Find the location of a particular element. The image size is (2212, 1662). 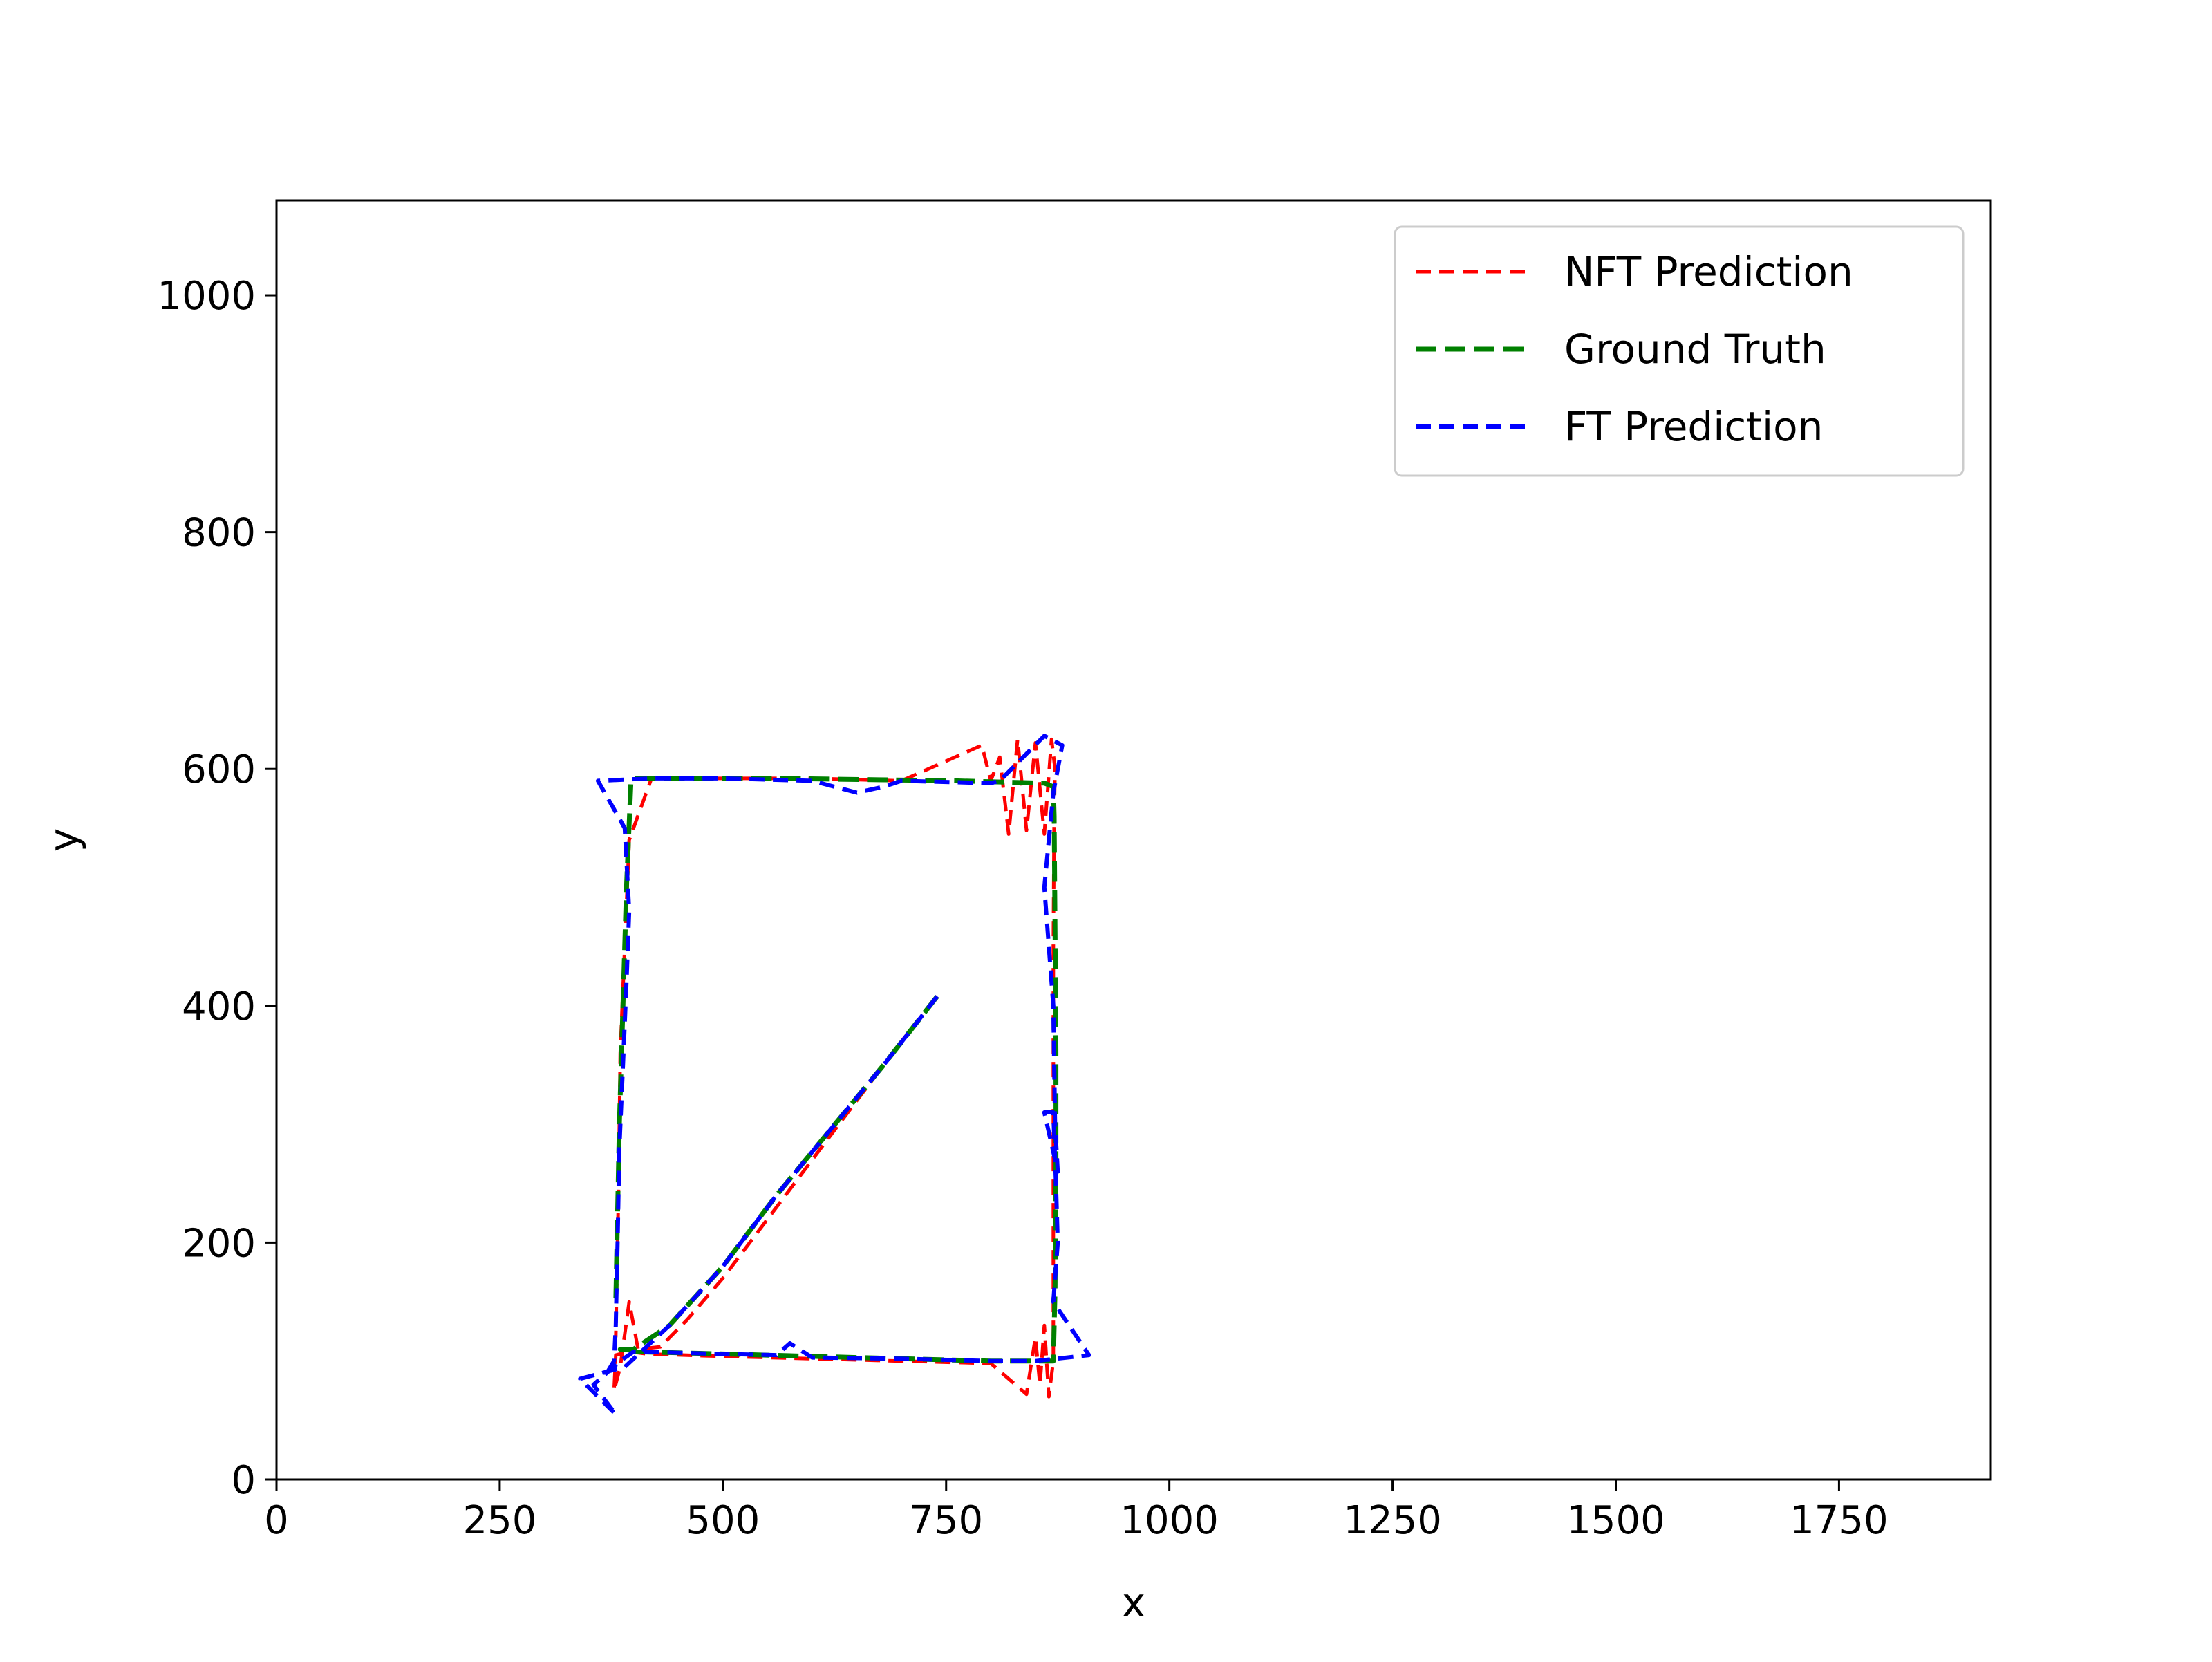

series-layer is located at coordinates (835, 1075).